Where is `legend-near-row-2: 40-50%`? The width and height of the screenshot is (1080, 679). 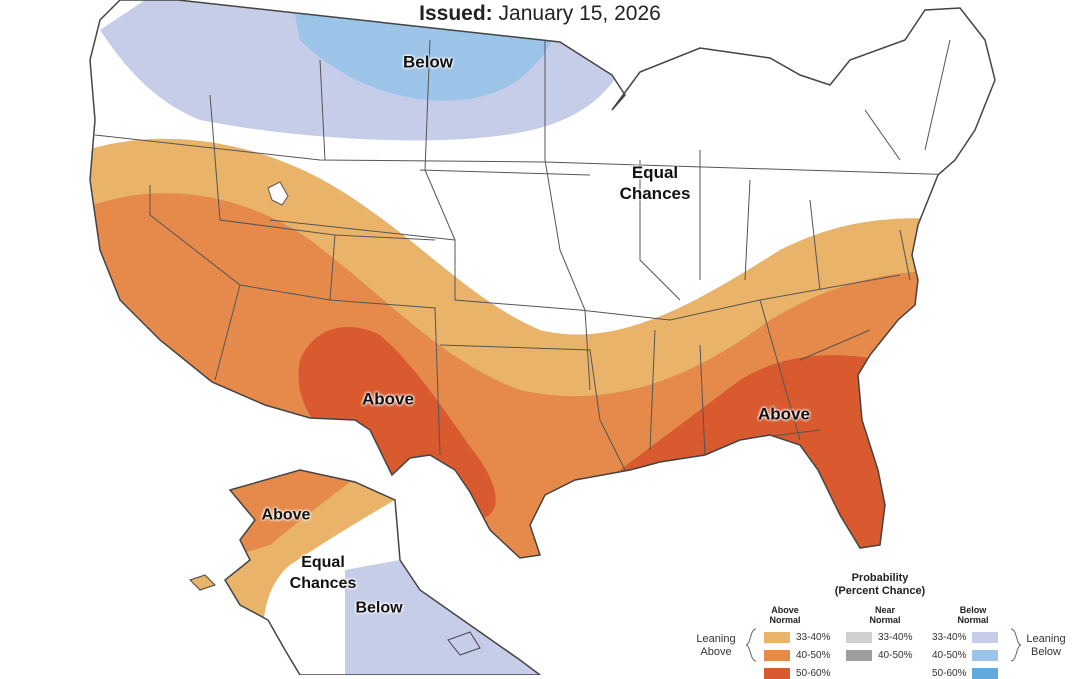 legend-near-row-2: 40-50% is located at coordinates (879, 655).